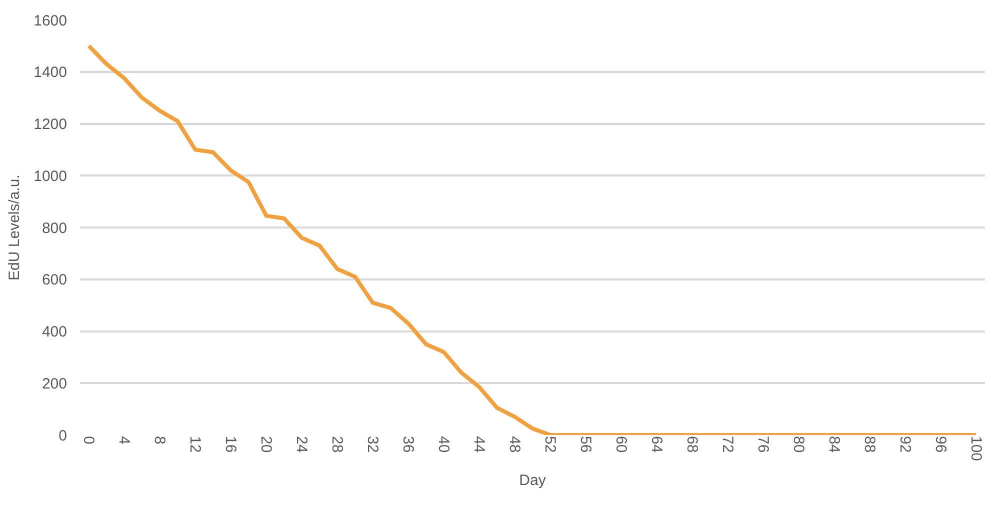 The height and width of the screenshot is (515, 993). Describe the element at coordinates (479, 444) in the screenshot. I see `x-tick-label: 44` at that location.